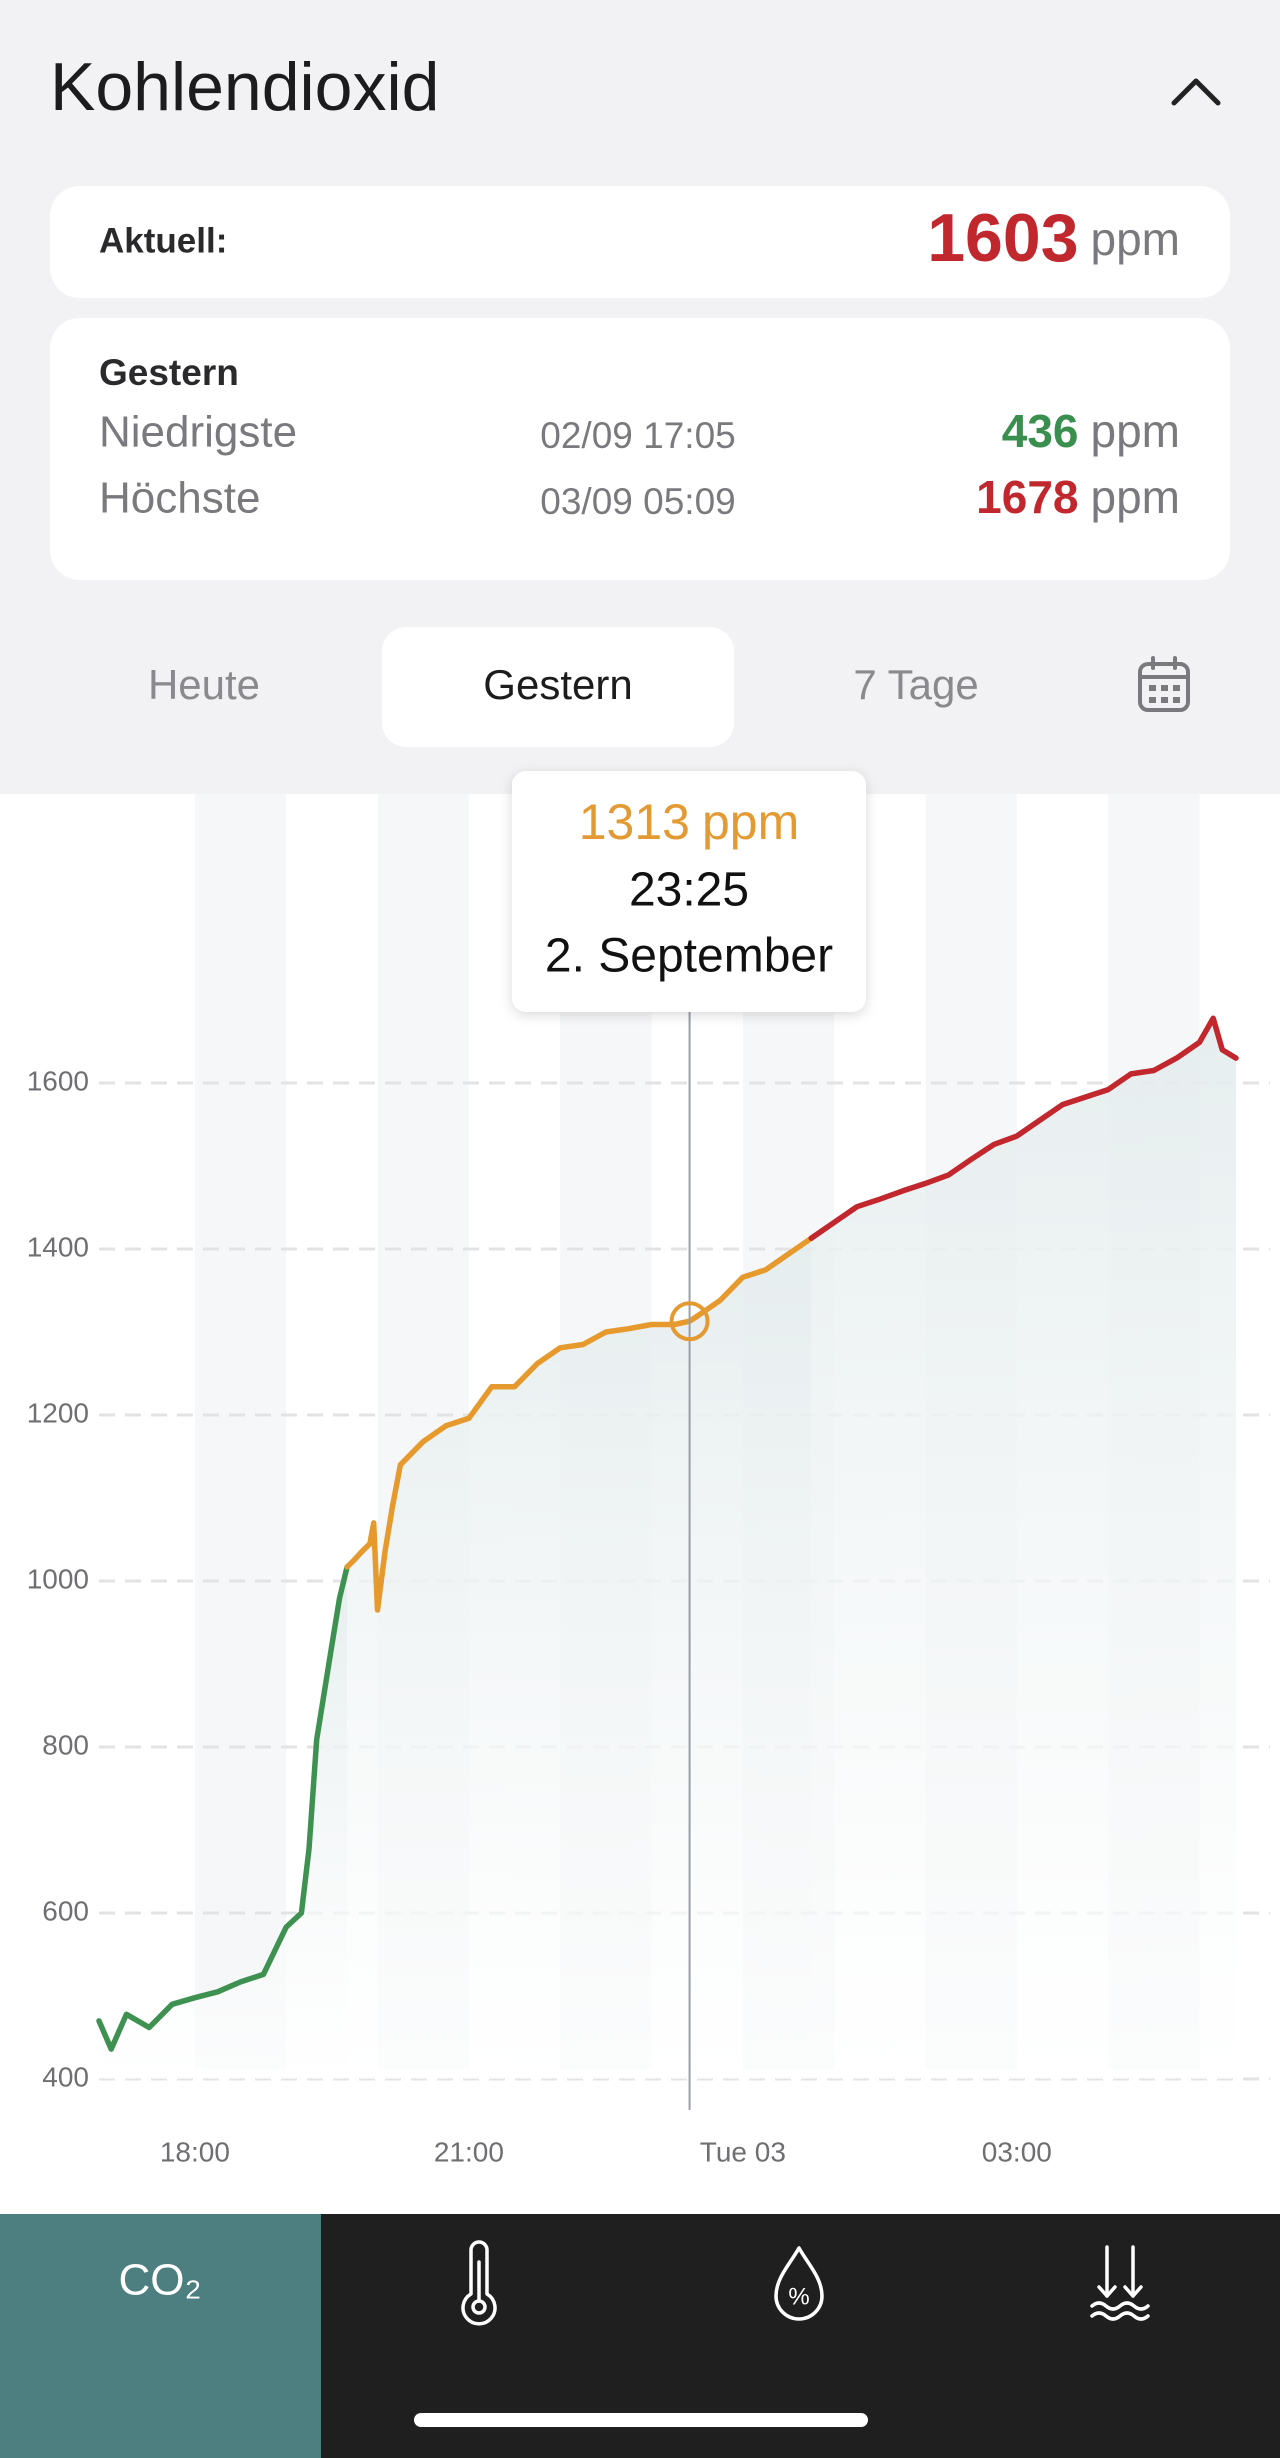 This screenshot has width=1280, height=2458. What do you see at coordinates (689, 1321) in the screenshot?
I see `tooltip-marker` at bounding box center [689, 1321].